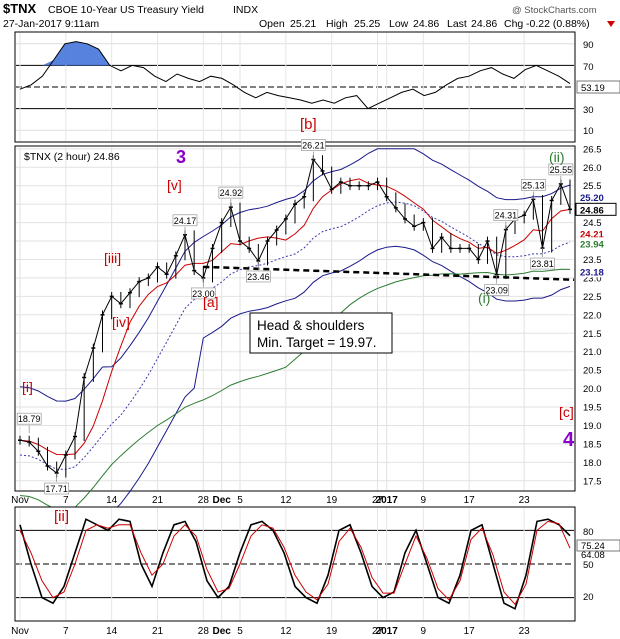  What do you see at coordinates (588, 565) in the screenshot?
I see `stoch-tick-50: 50` at bounding box center [588, 565].